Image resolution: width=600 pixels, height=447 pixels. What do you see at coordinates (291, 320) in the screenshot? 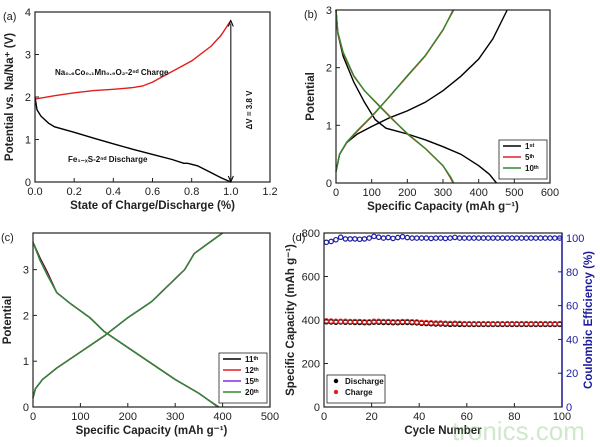
I see `y-axis-title: Specific Capacity (mAh g⁻¹)` at bounding box center [291, 320].